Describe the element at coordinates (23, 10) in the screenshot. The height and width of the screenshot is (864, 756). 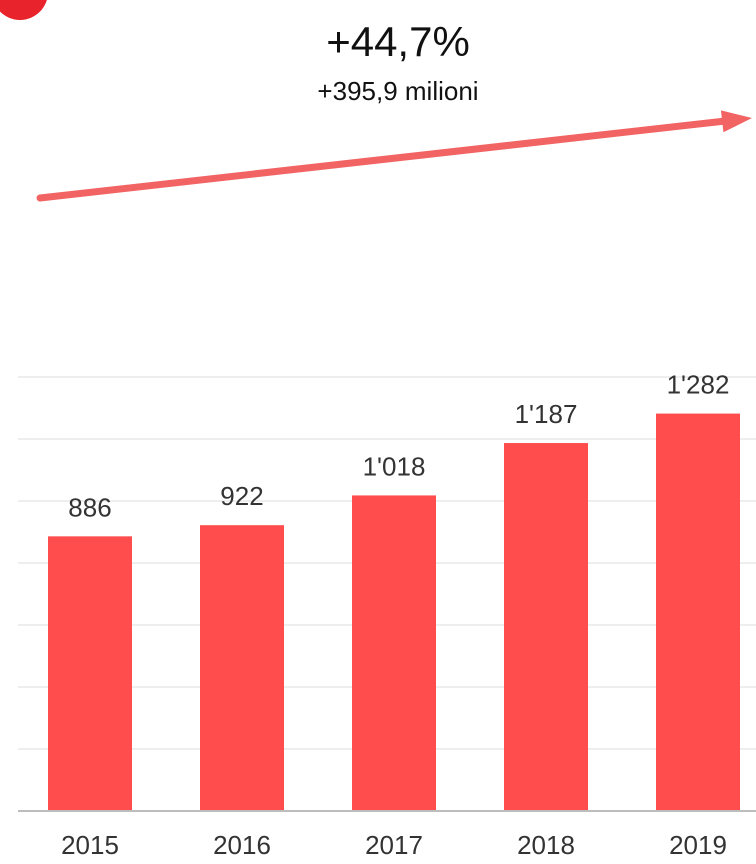
I see `corner-badge` at that location.